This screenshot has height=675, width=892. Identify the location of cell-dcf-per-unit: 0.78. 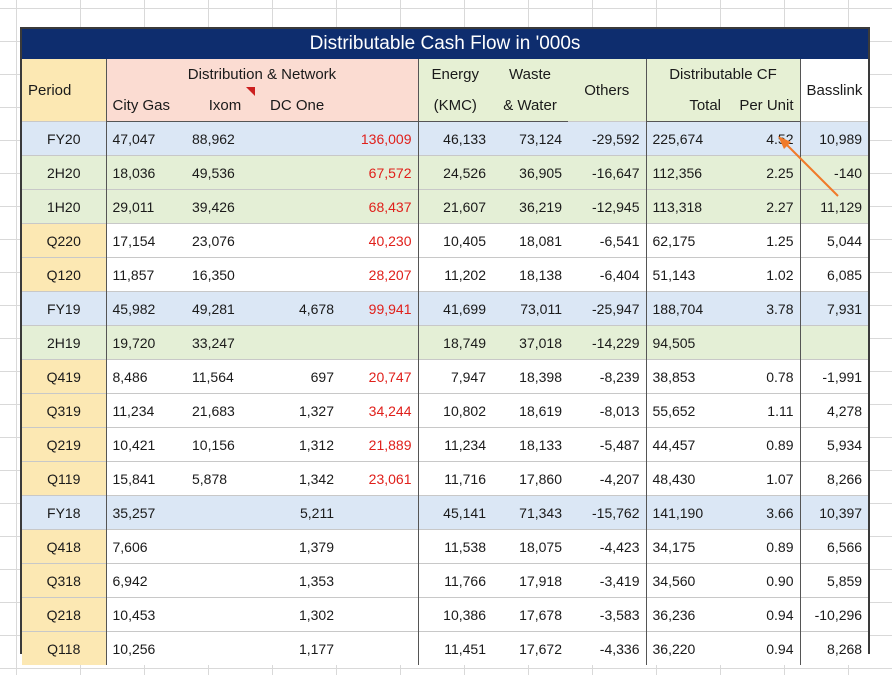
(763, 376).